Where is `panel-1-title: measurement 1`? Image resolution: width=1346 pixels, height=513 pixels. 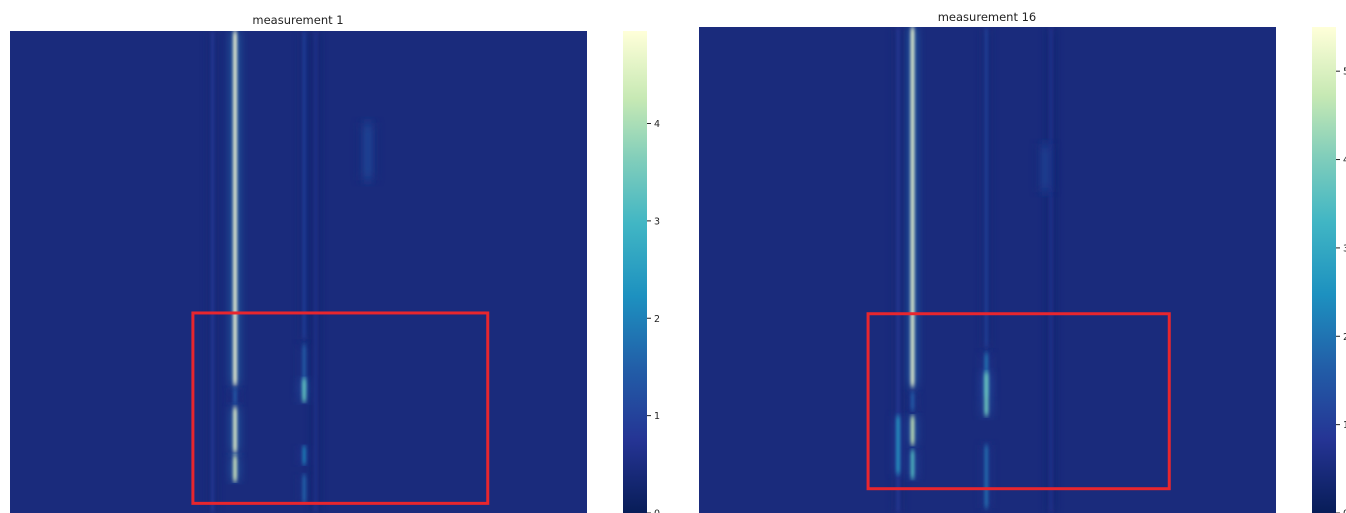
panel-1-title: measurement 1 is located at coordinates (297, 20).